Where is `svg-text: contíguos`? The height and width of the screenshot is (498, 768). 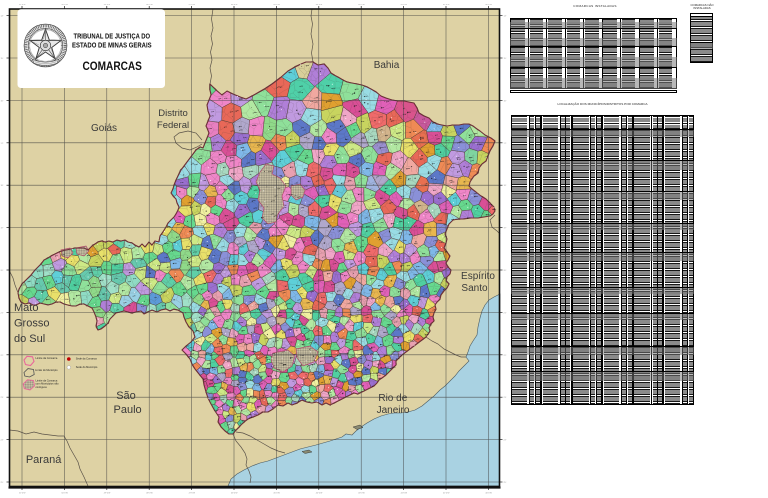
svg-text: contíguos is located at coordinates (42, 387).